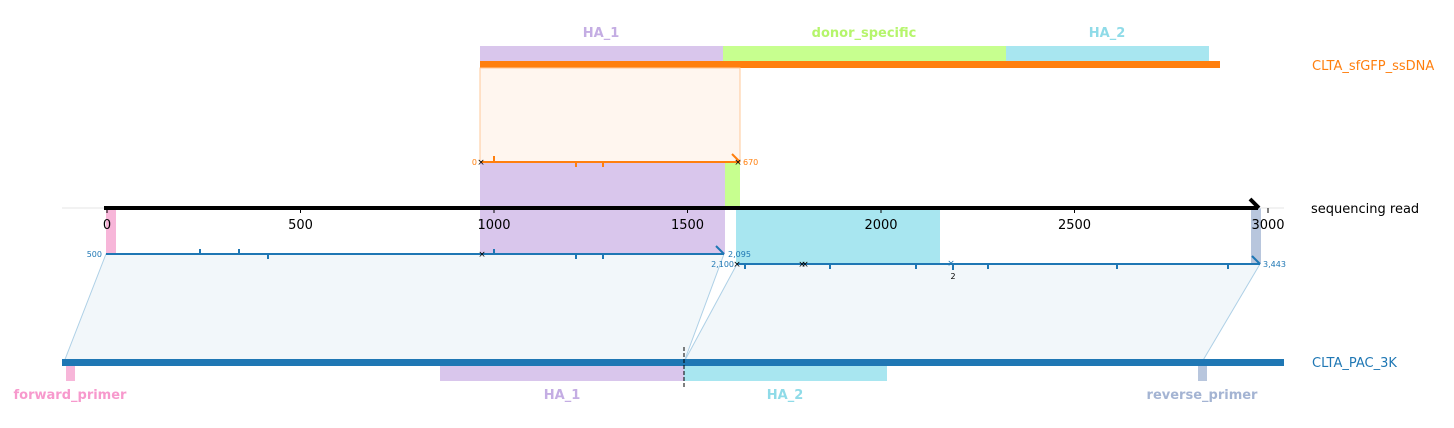 This screenshot has height=428, width=1454. What do you see at coordinates (562, 395) in the screenshot?
I see `bottom-feature-ha1-label: HA_1` at bounding box center [562, 395].